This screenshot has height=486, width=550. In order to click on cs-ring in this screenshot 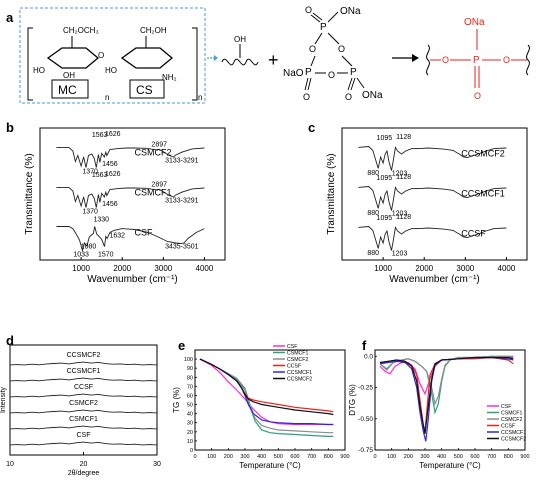, I will do `click(147, 58)`.